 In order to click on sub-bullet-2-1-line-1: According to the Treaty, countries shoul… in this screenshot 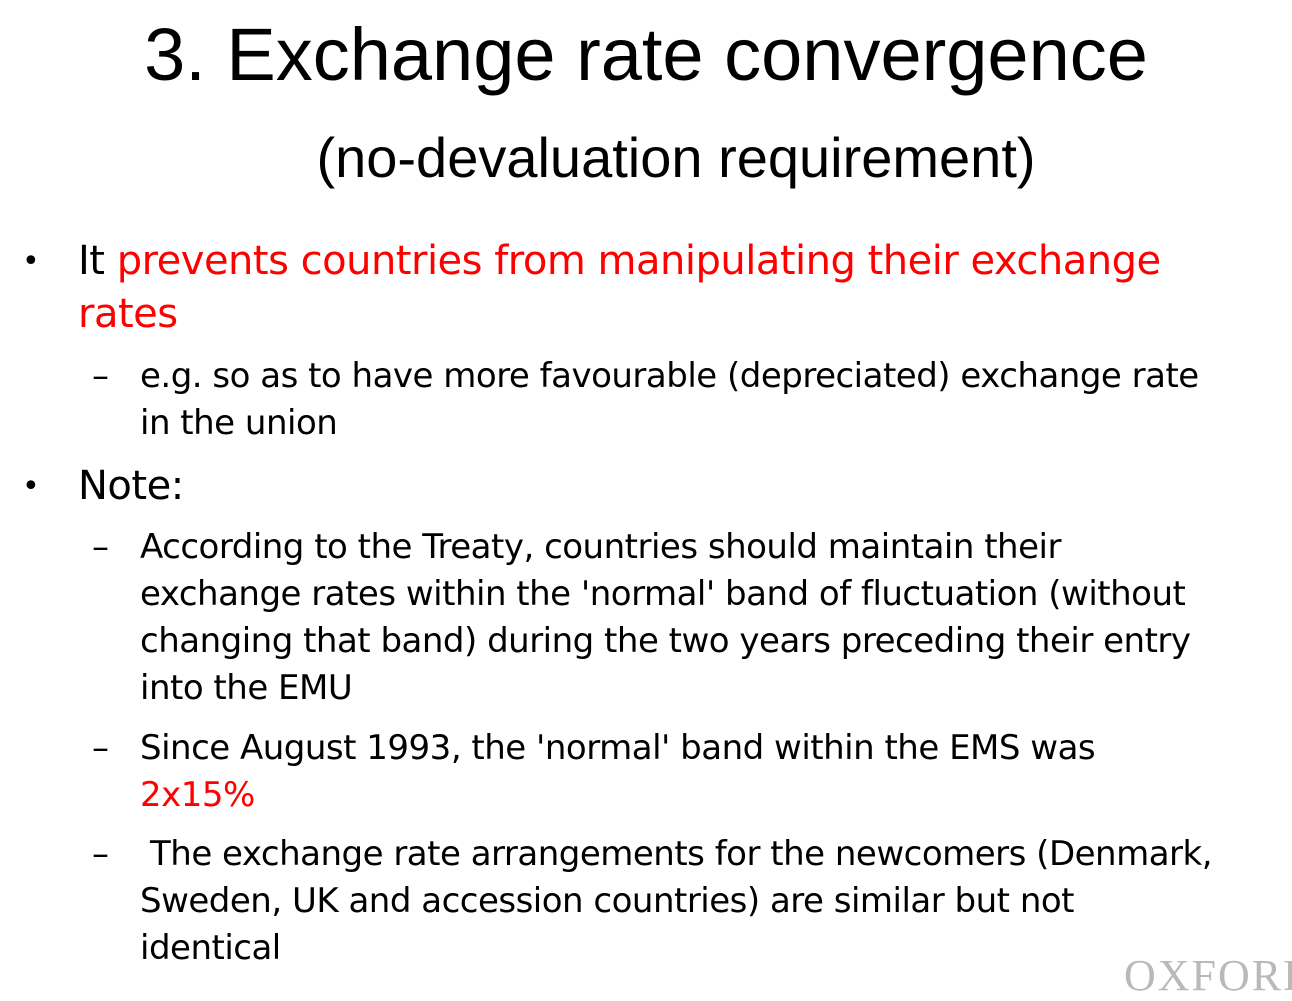, I will do `click(600, 547)`.